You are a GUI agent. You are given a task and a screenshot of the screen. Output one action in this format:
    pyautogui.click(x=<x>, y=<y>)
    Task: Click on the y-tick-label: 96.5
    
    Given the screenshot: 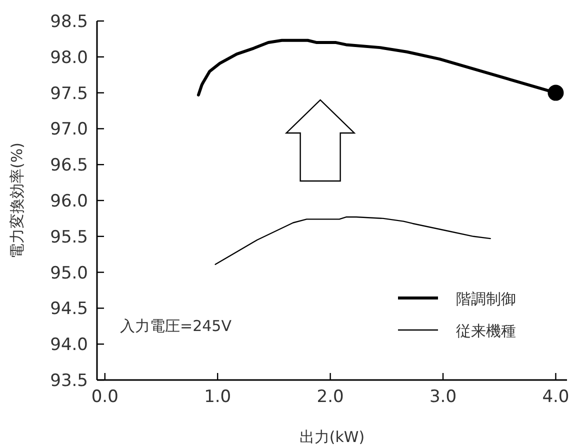 What is the action you would take?
    pyautogui.click(x=69, y=166)
    